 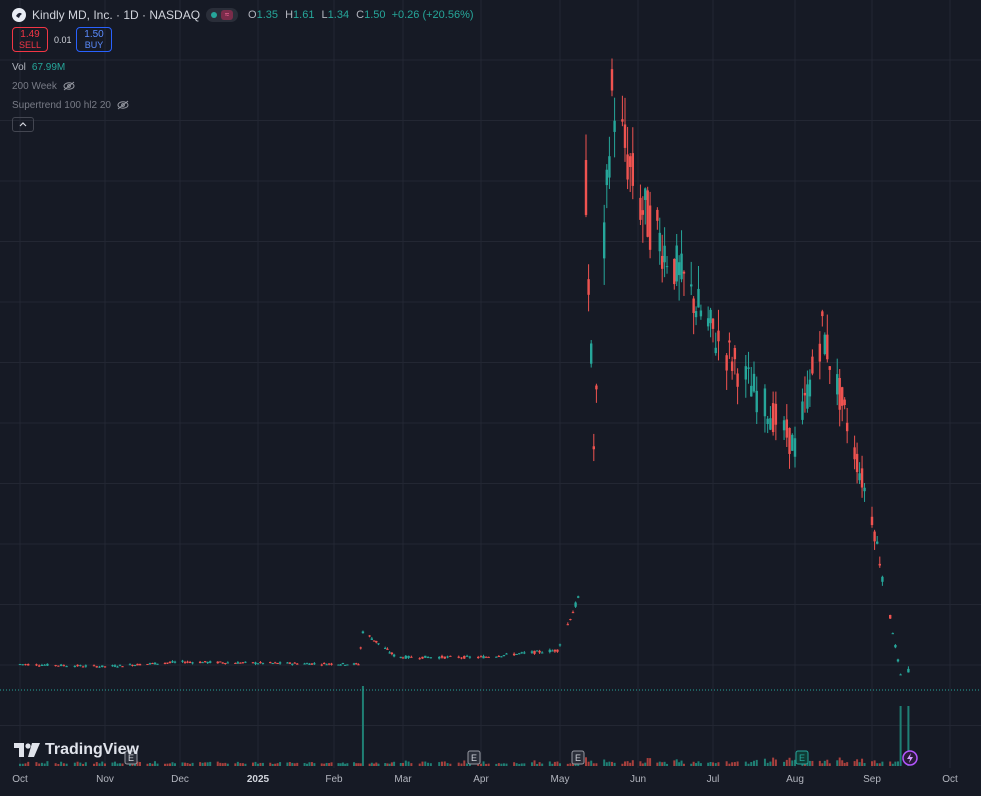 I want to click on earnings-marker: E, so click(x=474, y=757).